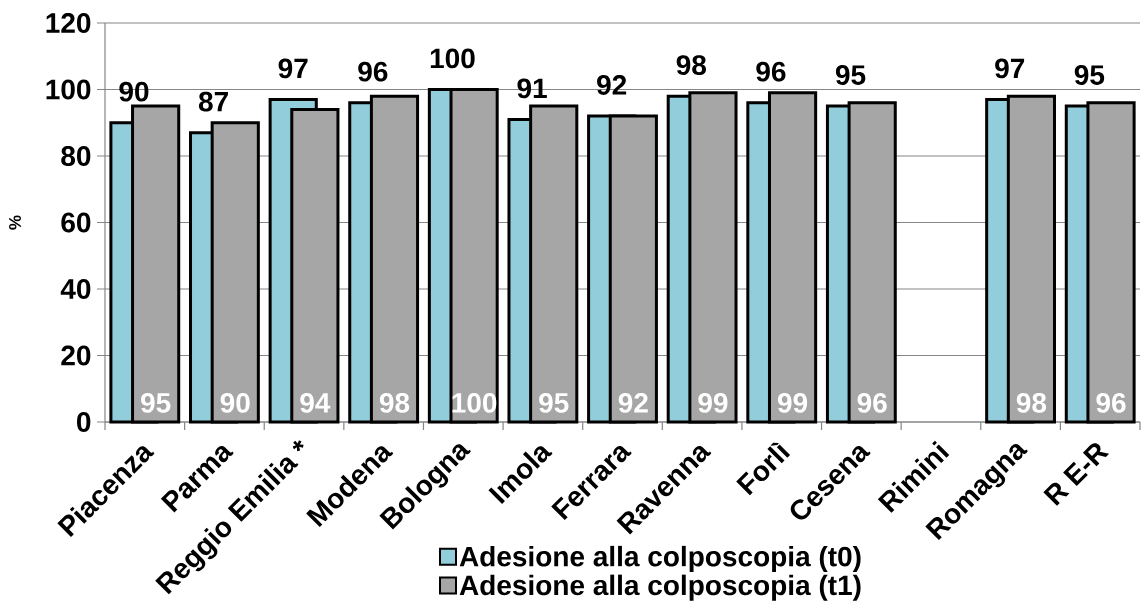 This screenshot has width=1147, height=604. What do you see at coordinates (1076, 474) in the screenshot?
I see `x-tick-label: R E-R` at bounding box center [1076, 474].